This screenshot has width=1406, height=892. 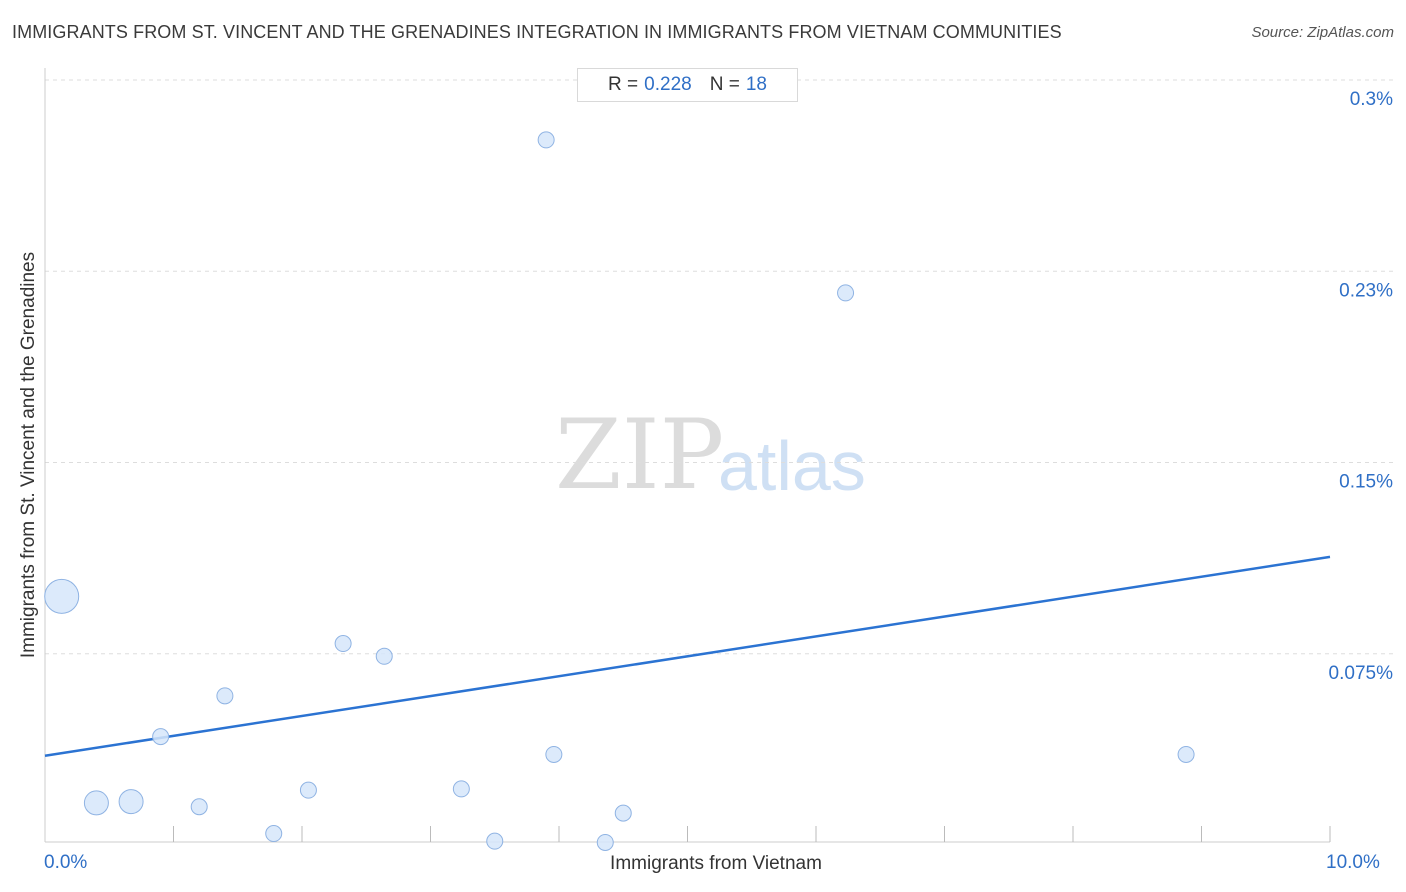 I want to click on stats-box: R = 0.228 N = 18, so click(x=687, y=85).